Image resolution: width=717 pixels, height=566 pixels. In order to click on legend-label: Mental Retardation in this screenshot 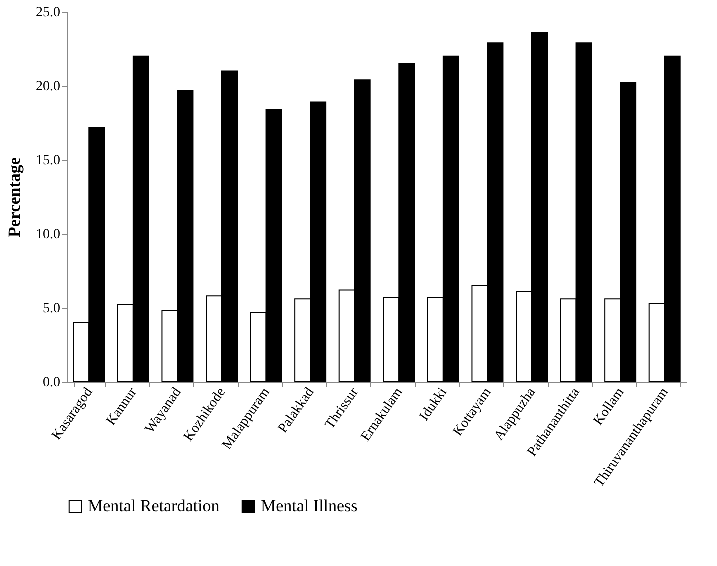, I will do `click(154, 506)`.